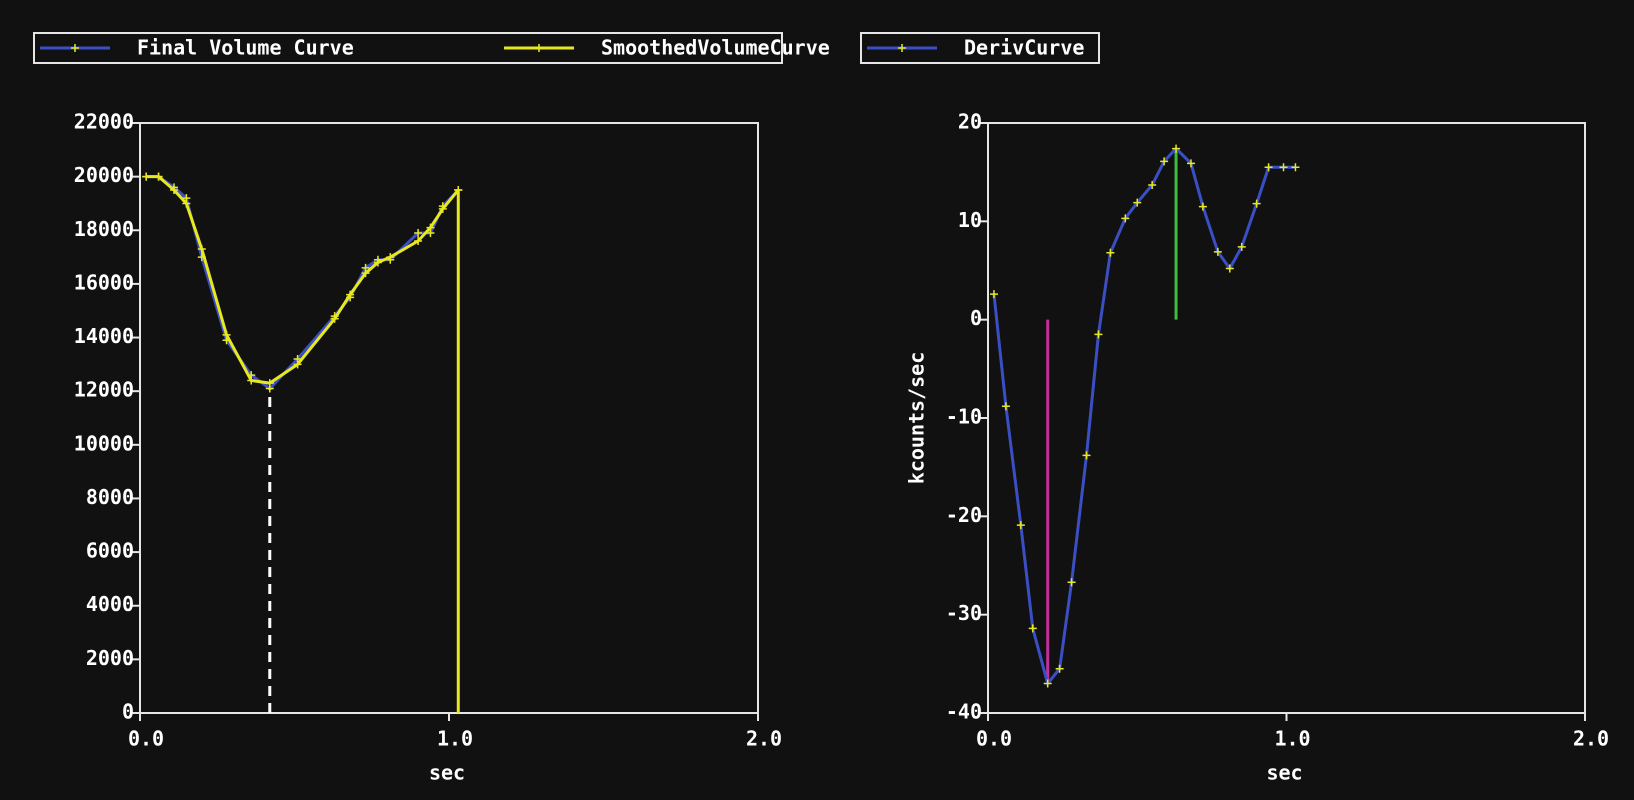 Image resolution: width=1634 pixels, height=800 pixels. What do you see at coordinates (917, 418) in the screenshot?
I see `y-axis-label: kcounts/sec` at bounding box center [917, 418].